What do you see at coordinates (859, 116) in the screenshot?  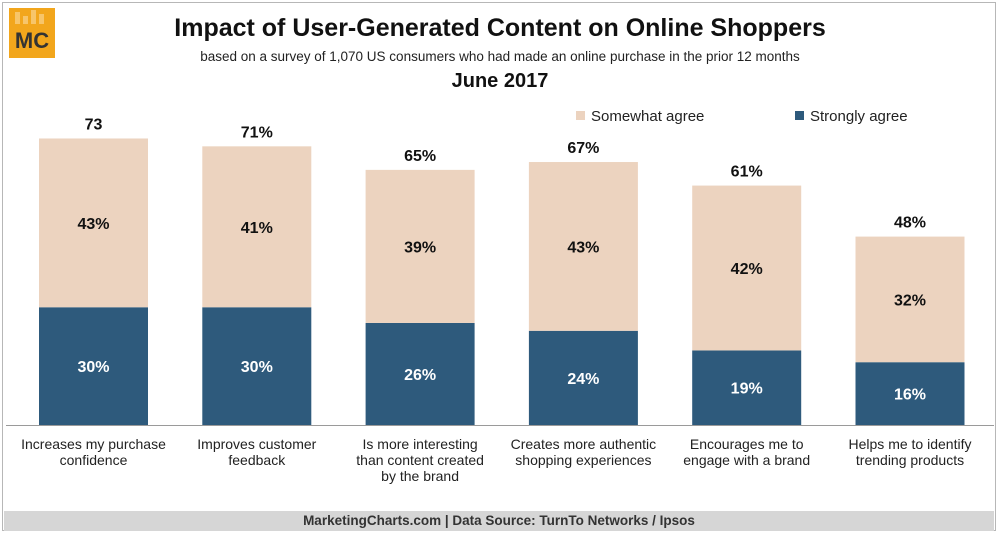 I see `legend-label-1: Strongly agree` at bounding box center [859, 116].